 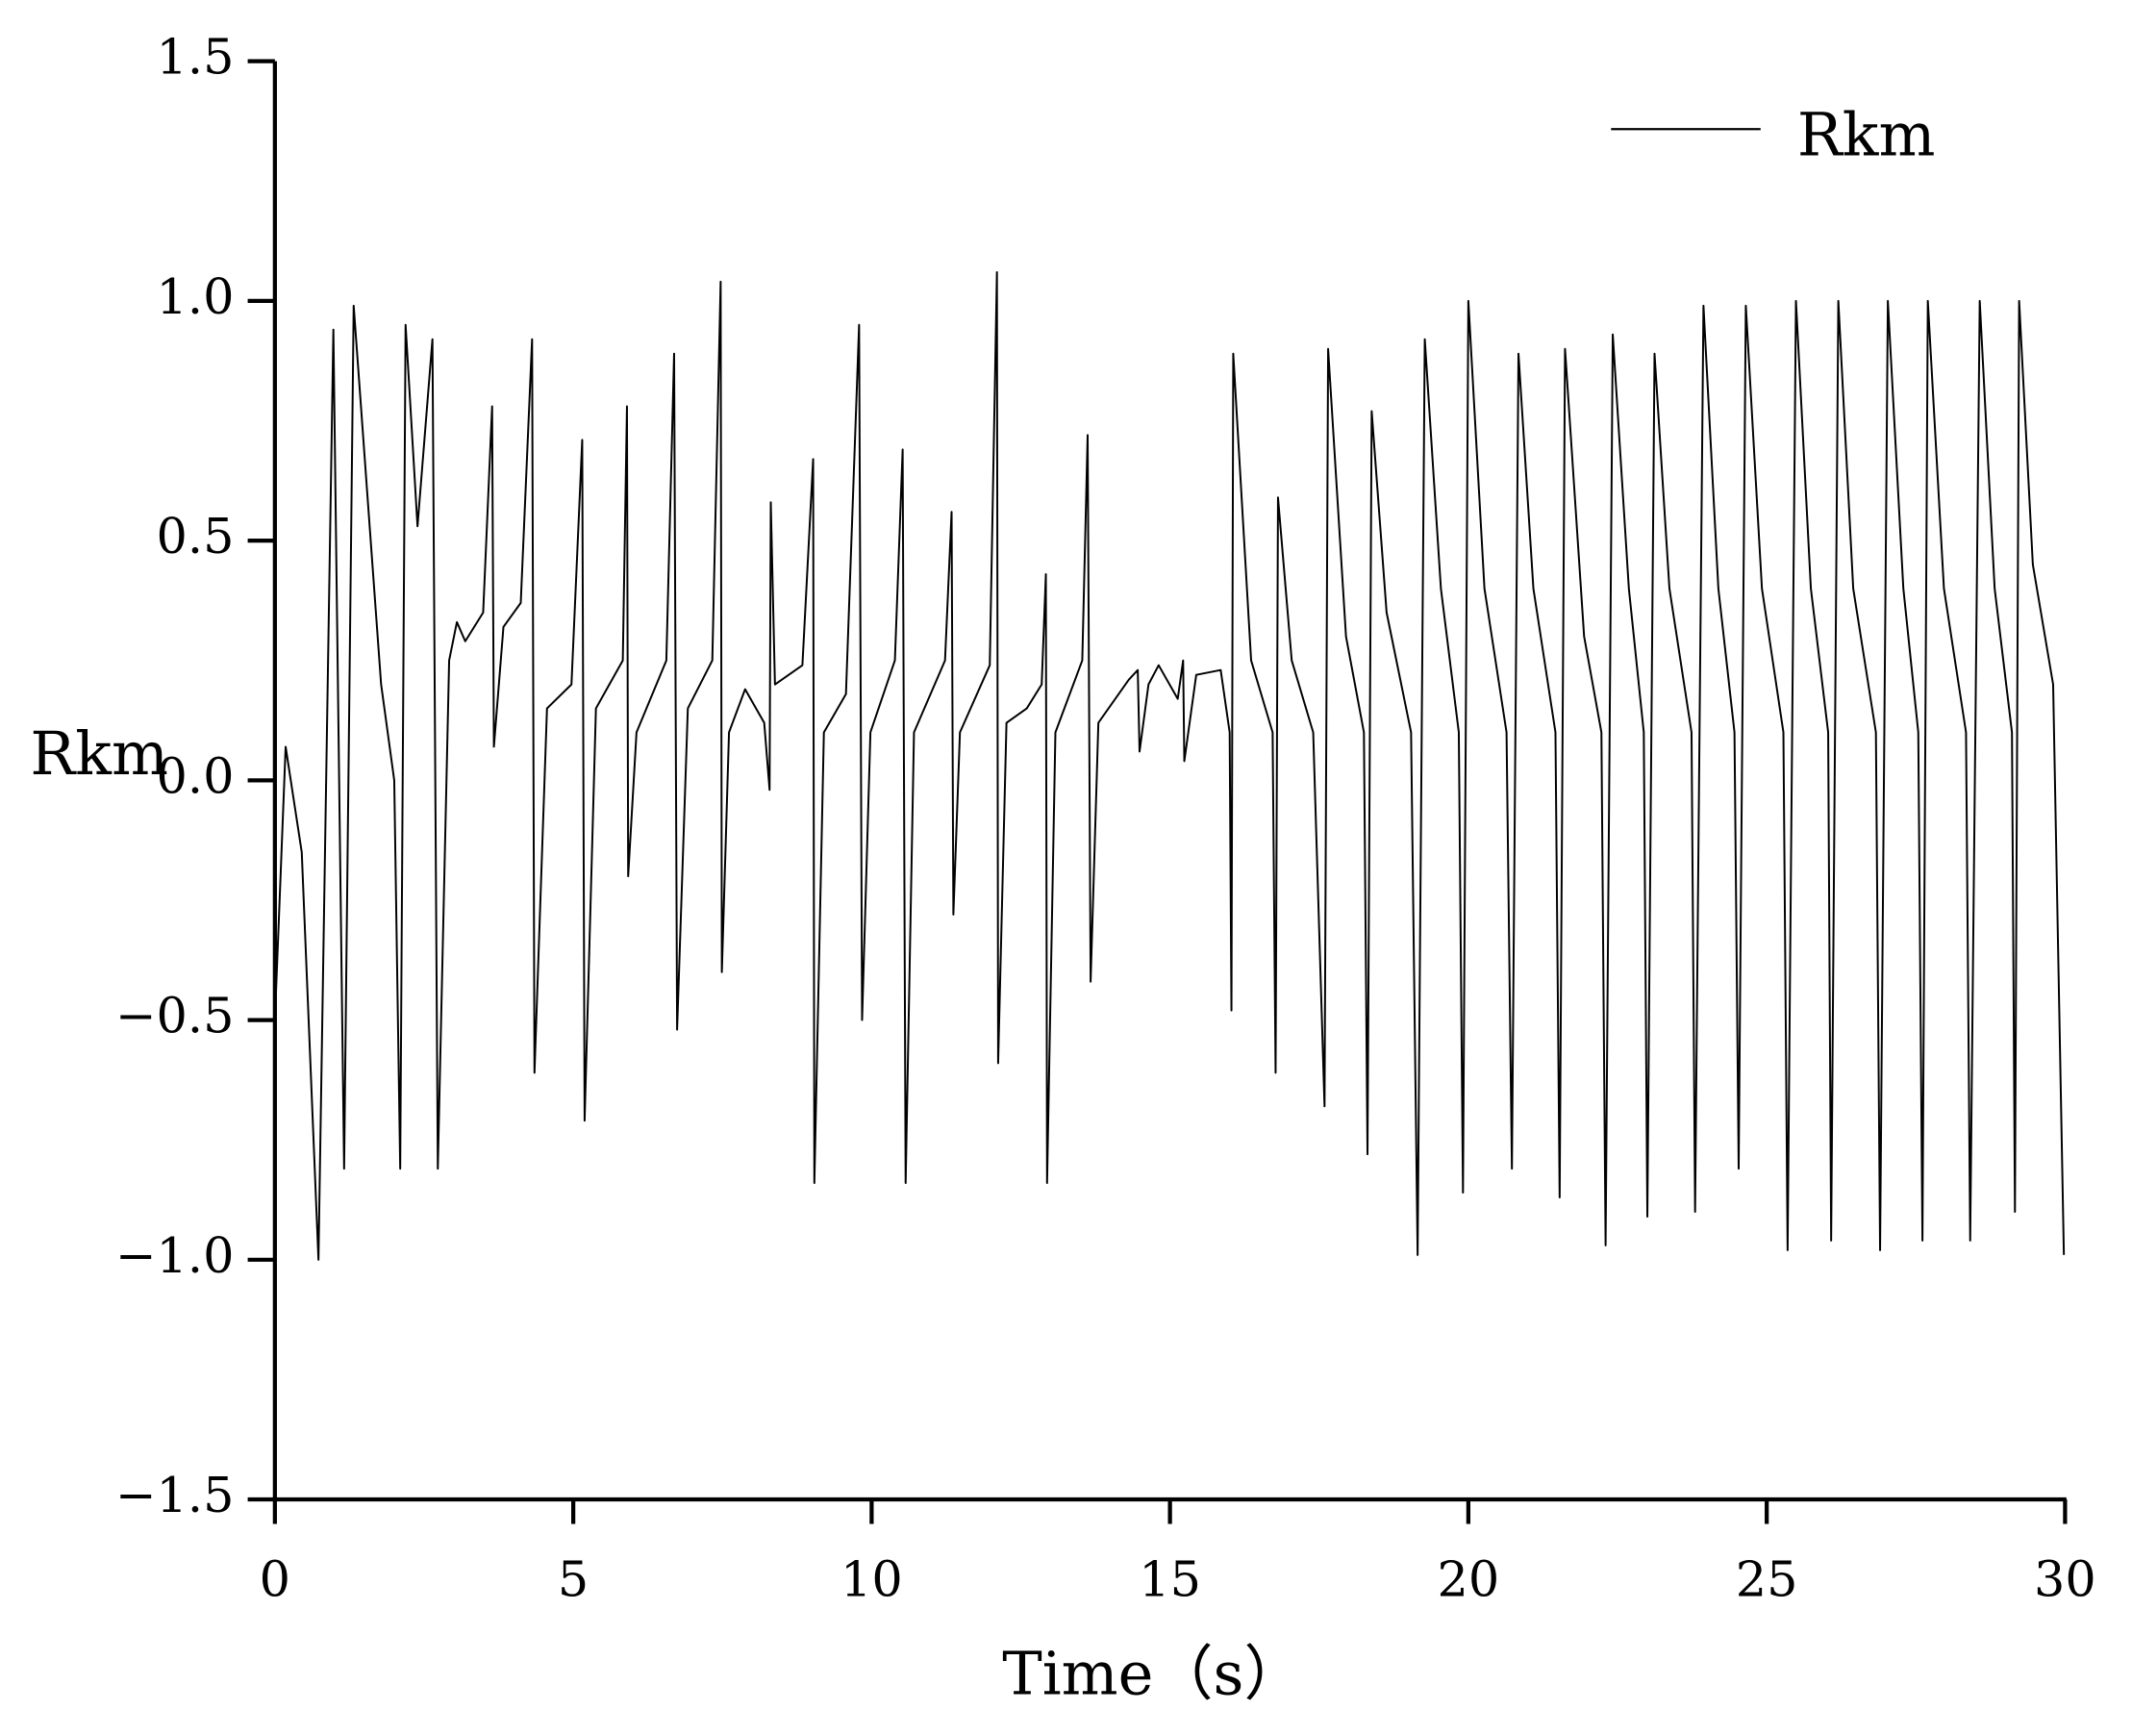 What do you see at coordinates (1170, 1579) in the screenshot?
I see `x-tick-label: 15` at bounding box center [1170, 1579].